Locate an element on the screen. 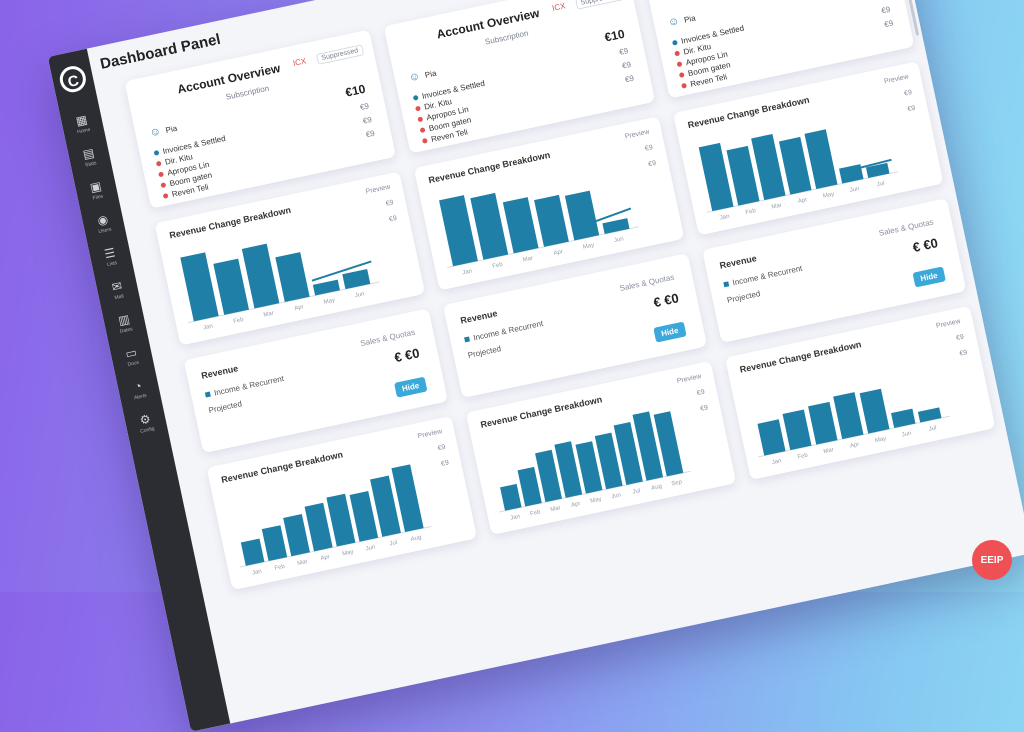 The width and height of the screenshot is (1024, 732). card-subtitle: Subscription is located at coordinates (247, 92).